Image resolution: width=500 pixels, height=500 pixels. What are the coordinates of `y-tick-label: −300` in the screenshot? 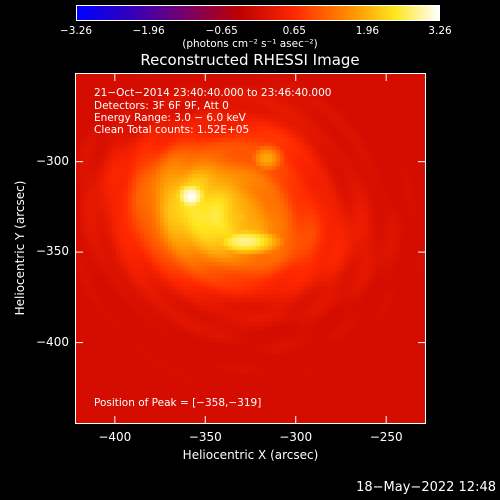 It's located at (52, 160).